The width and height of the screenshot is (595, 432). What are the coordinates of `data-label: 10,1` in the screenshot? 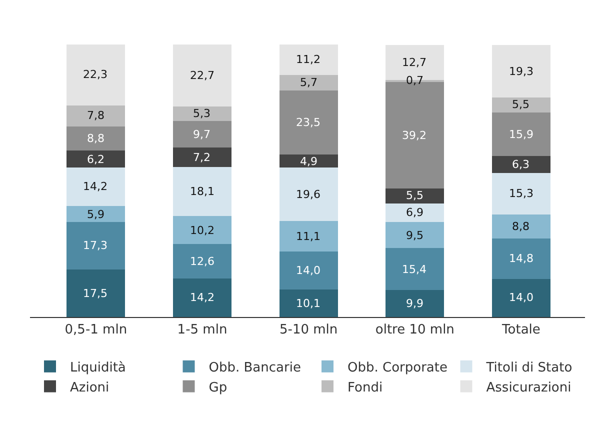 It's located at (308, 303).